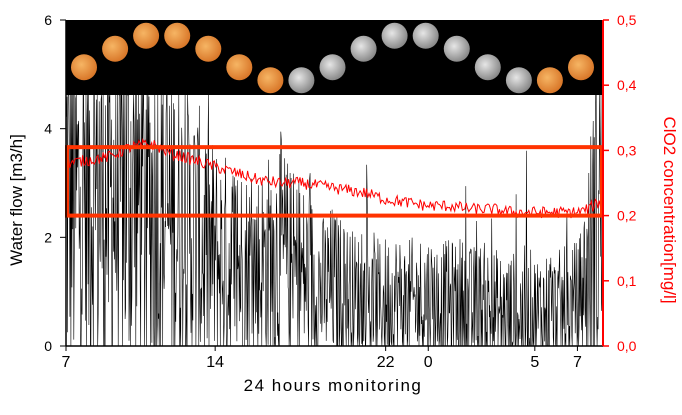 The image size is (682, 415). Describe the element at coordinates (428, 362) in the screenshot. I see `x-tick-label: 0` at that location.